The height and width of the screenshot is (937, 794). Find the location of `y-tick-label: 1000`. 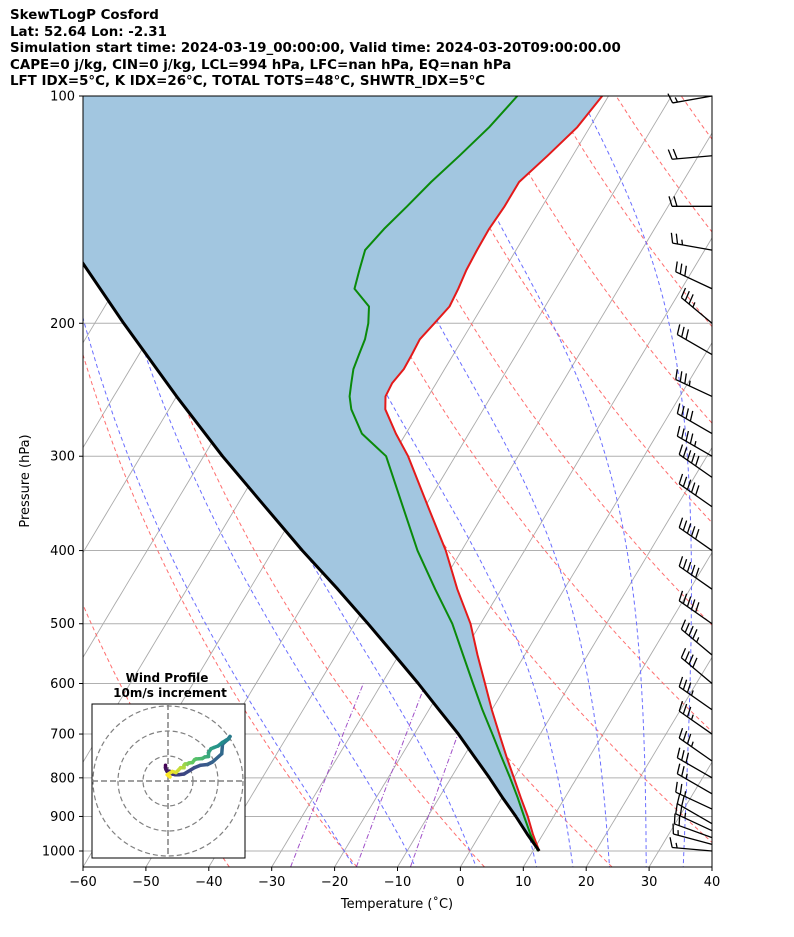

y-tick-label: 1000 is located at coordinates (58, 852).